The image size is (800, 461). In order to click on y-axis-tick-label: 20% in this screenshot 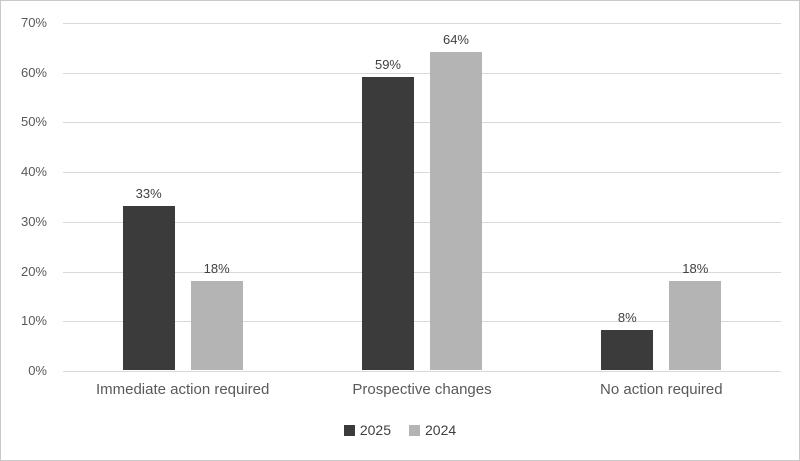, I will do `click(33, 271)`.